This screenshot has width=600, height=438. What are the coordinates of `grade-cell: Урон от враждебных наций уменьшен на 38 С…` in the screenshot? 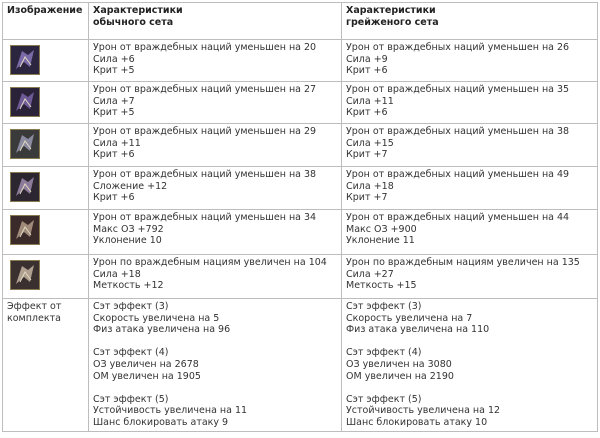 It's located at (469, 145).